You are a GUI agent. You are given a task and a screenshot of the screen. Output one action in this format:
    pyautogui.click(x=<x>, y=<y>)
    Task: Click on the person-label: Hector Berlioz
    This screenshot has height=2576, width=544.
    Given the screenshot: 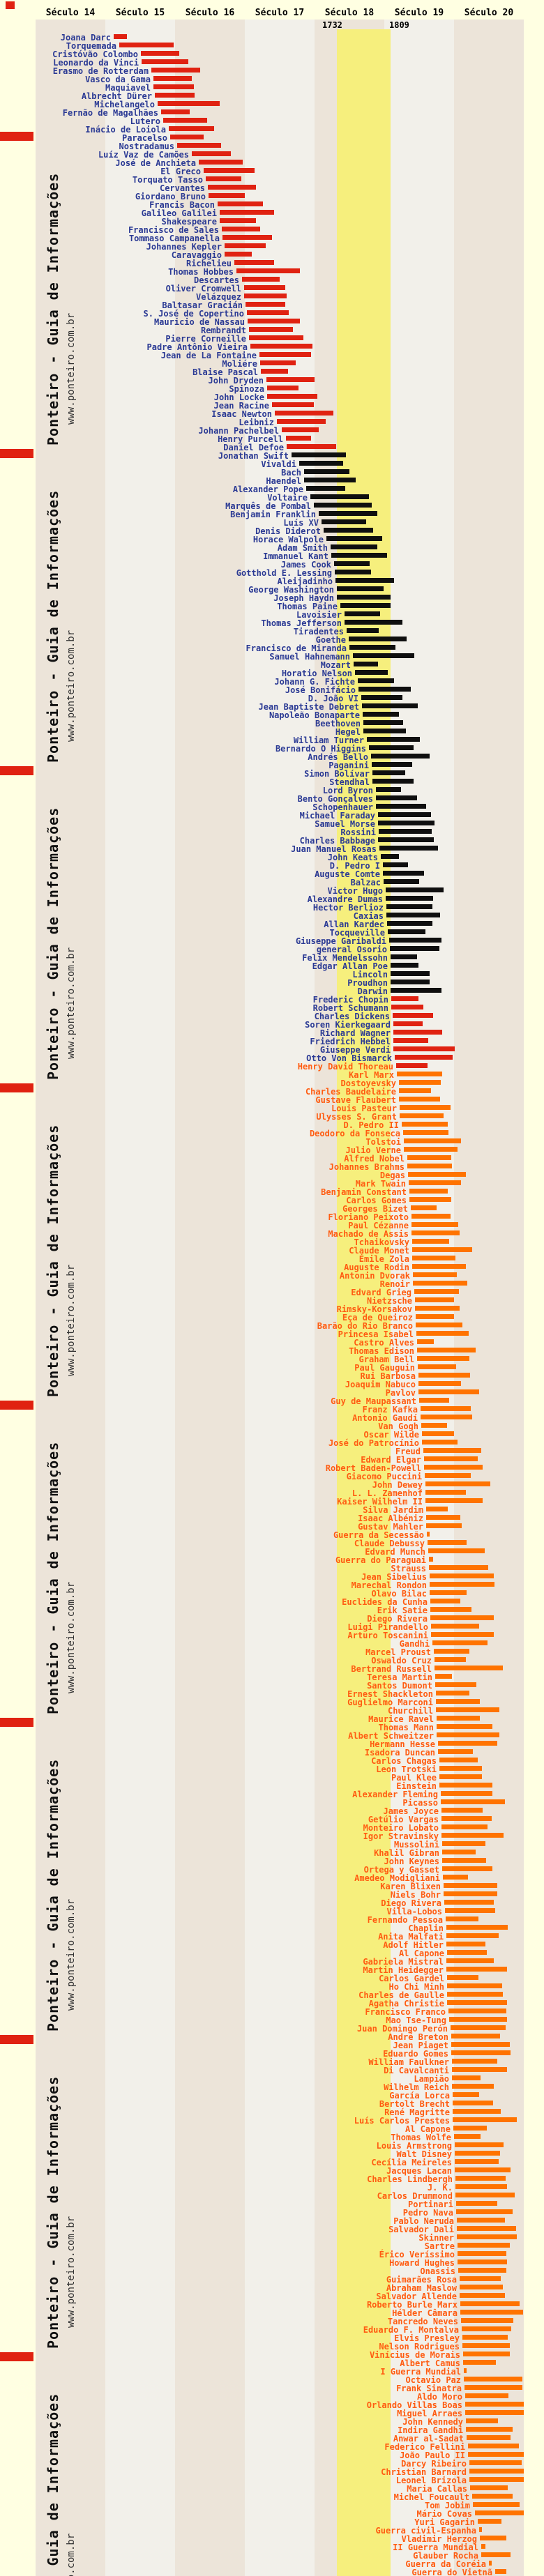 What is the action you would take?
    pyautogui.click(x=348, y=908)
    